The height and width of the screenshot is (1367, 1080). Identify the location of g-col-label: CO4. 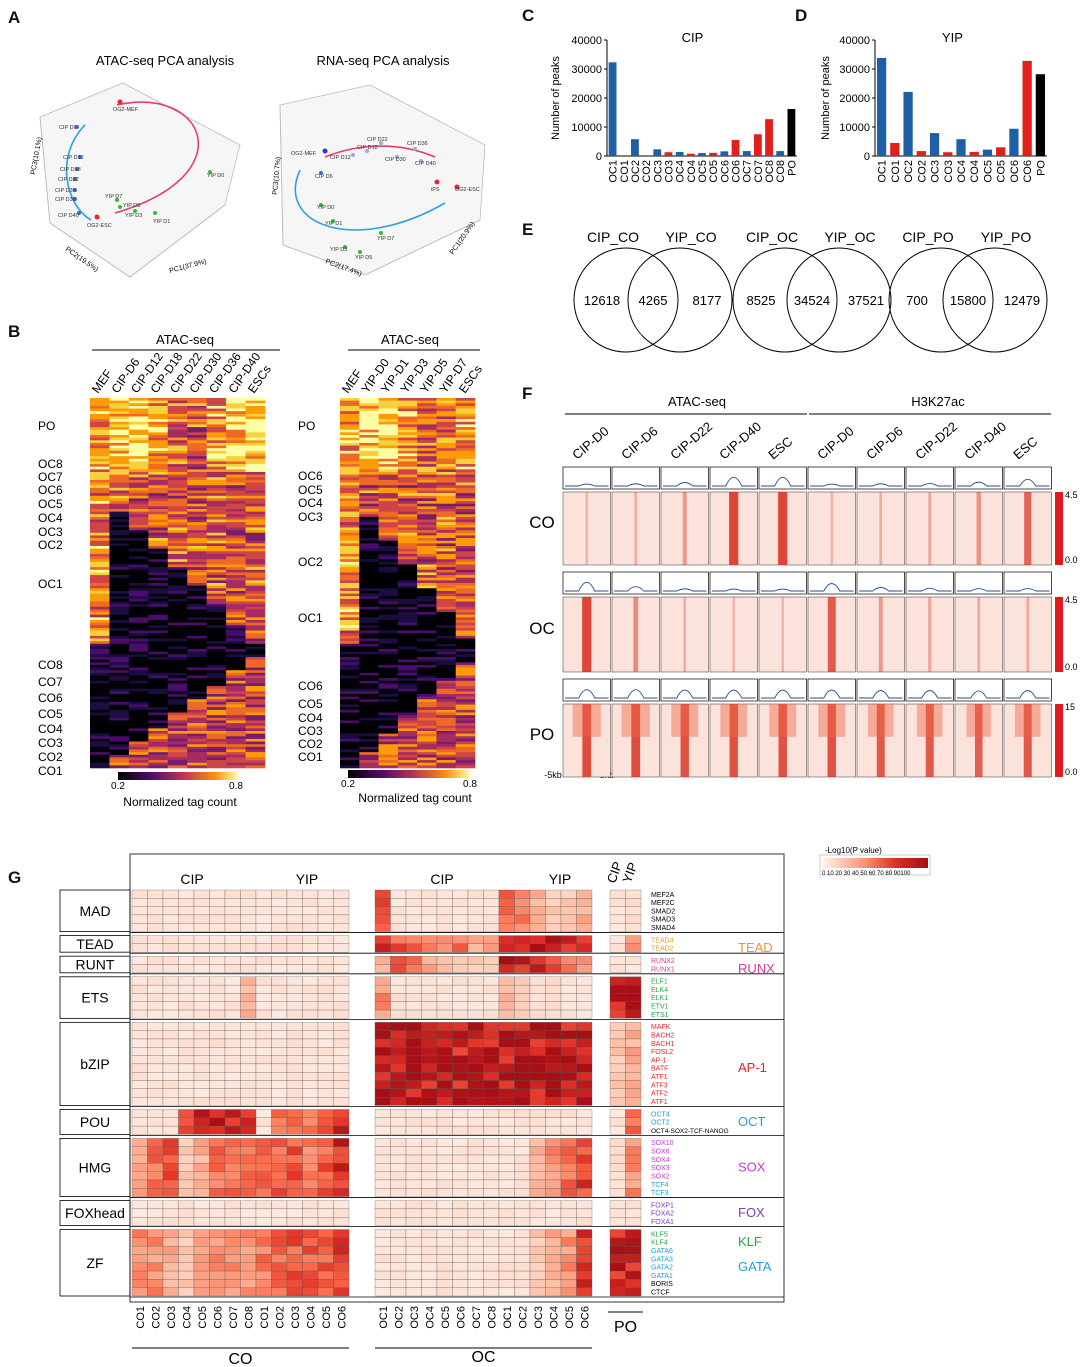
(187, 1317).